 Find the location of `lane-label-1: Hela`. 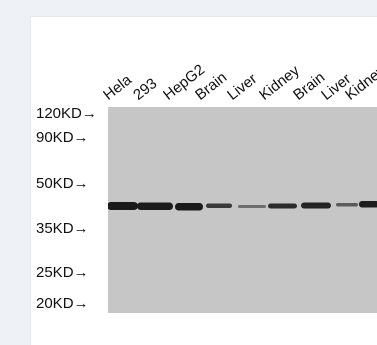

lane-label-1: Hela is located at coordinates (117, 87).